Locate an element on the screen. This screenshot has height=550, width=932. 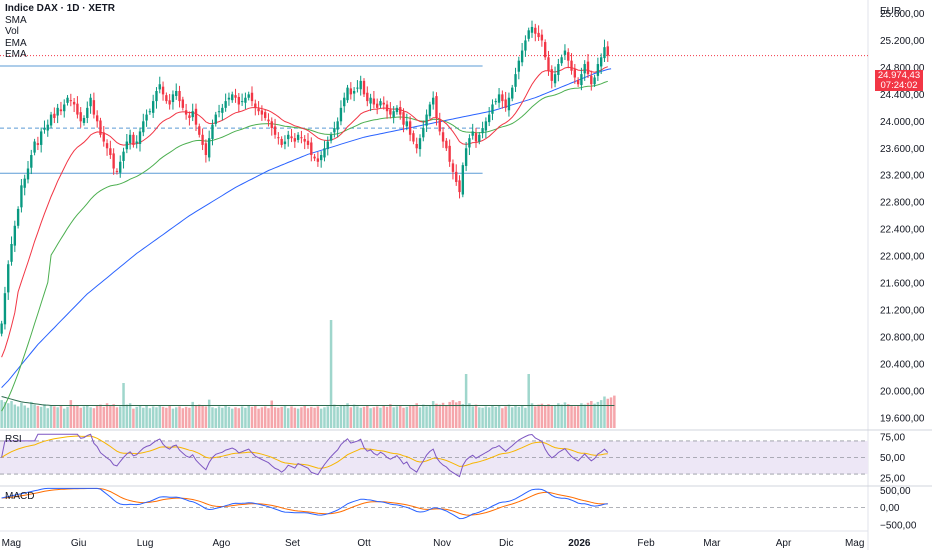
legend-indicator-sma: SMA is located at coordinates (16, 20).